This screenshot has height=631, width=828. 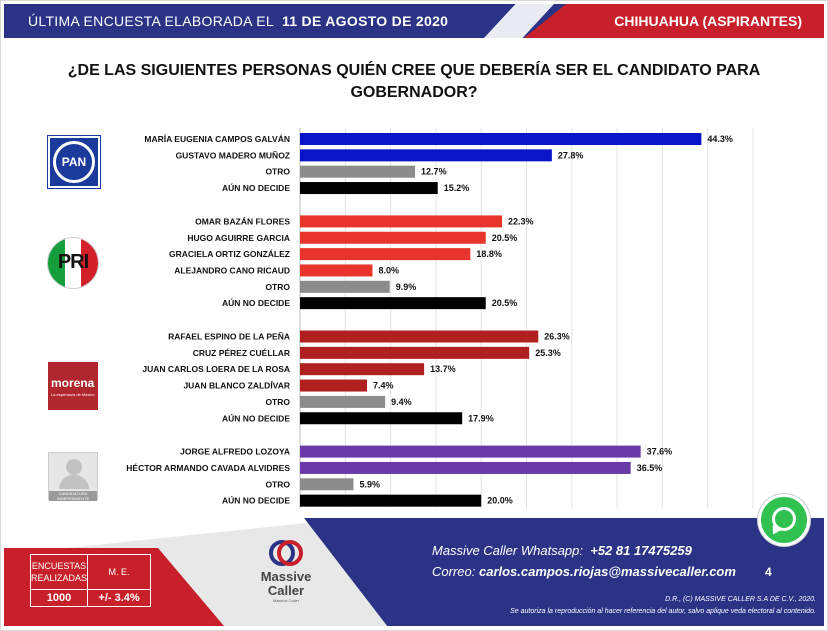 I want to click on independent-caption: CANDIDATURA INDEPENDIENTE, so click(x=73, y=496).